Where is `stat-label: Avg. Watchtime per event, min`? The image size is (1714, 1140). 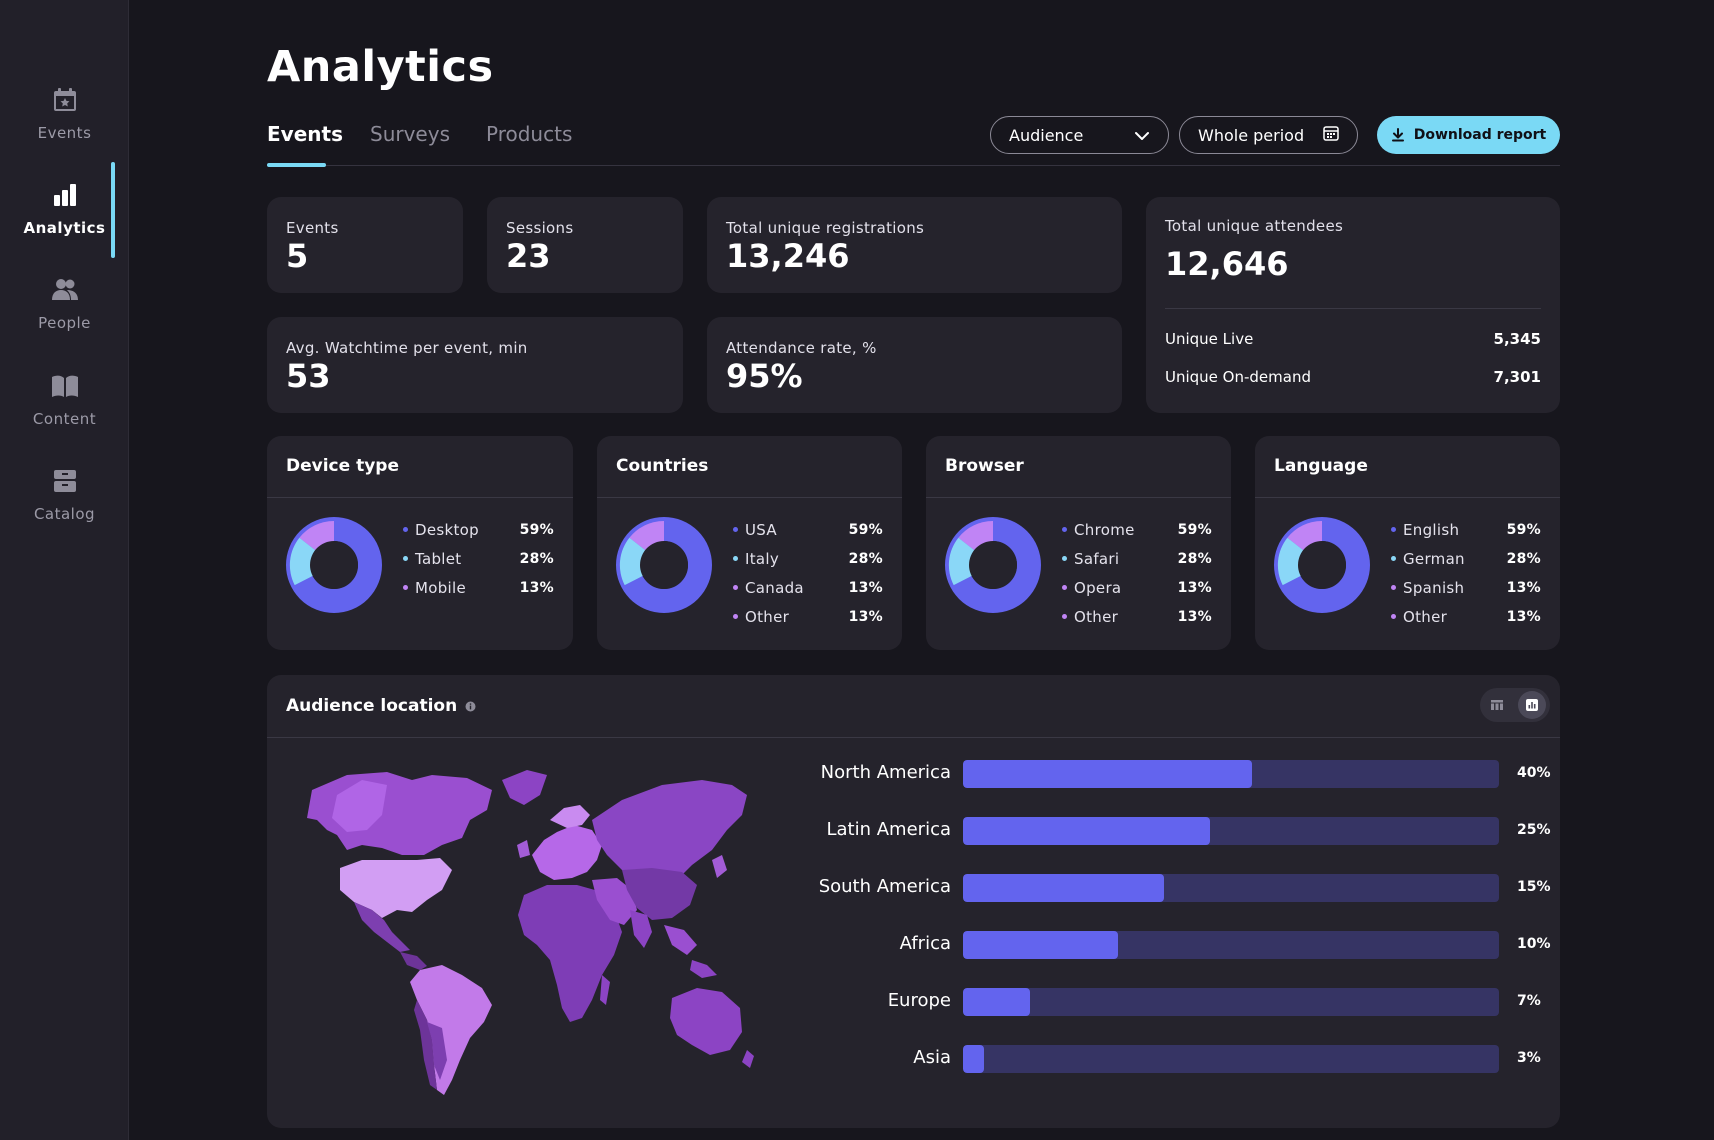
stat-label: Avg. Watchtime per event, min is located at coordinates (407, 348).